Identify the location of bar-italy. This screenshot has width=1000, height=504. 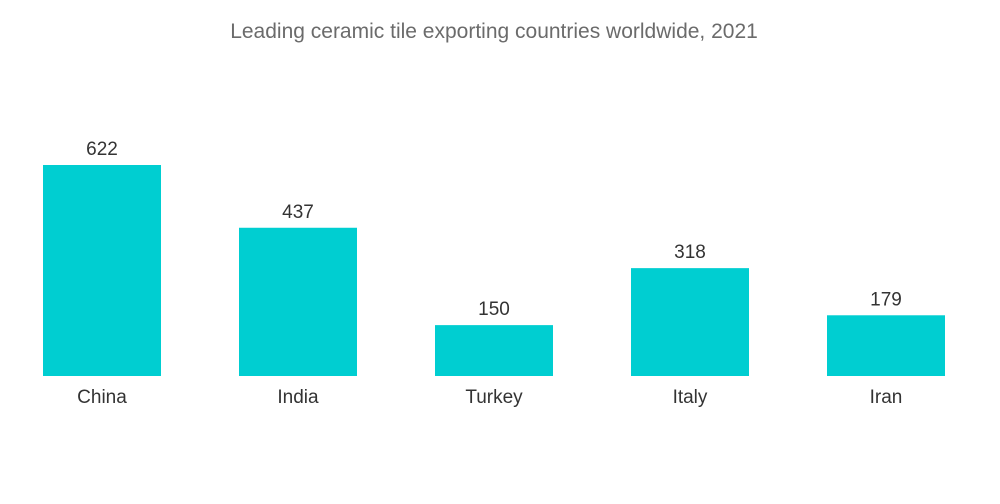
(690, 322).